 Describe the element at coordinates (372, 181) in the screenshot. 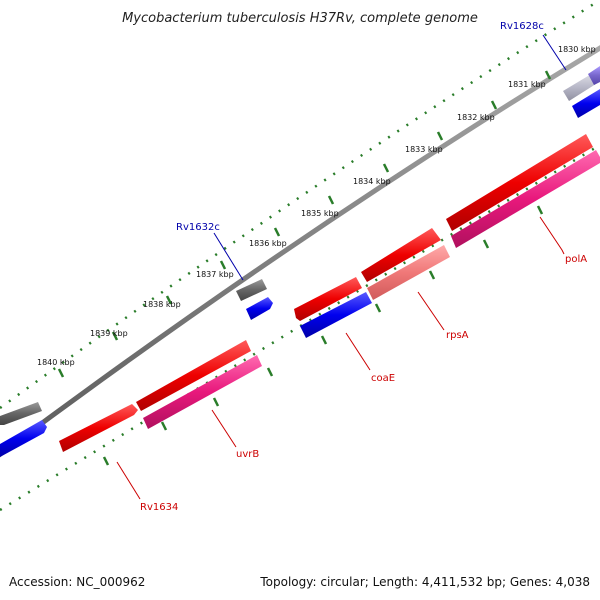

I see `scale-label: 1834 kbp` at that location.